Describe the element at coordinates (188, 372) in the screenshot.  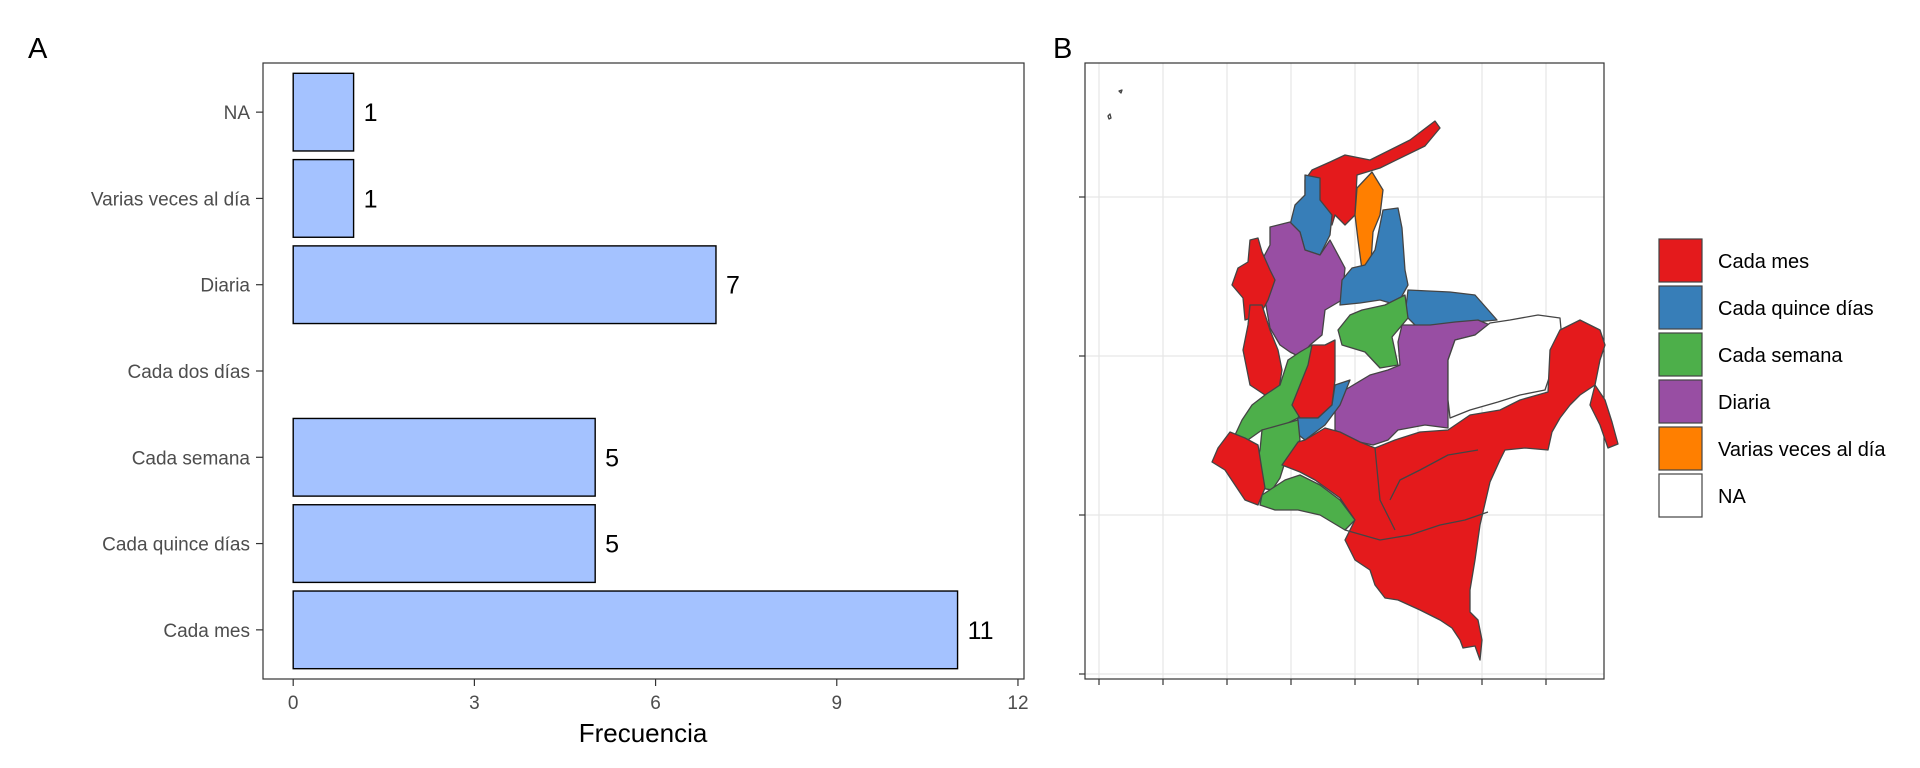
I see `y-tick-label: Cada dos días` at that location.